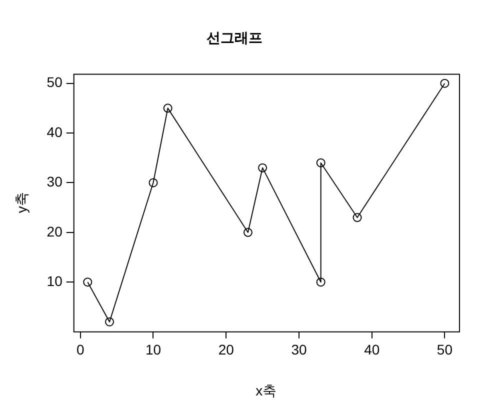 This screenshot has height=409, width=500. What do you see at coordinates (153, 350) in the screenshot?
I see `x-tick-label: 10` at bounding box center [153, 350].